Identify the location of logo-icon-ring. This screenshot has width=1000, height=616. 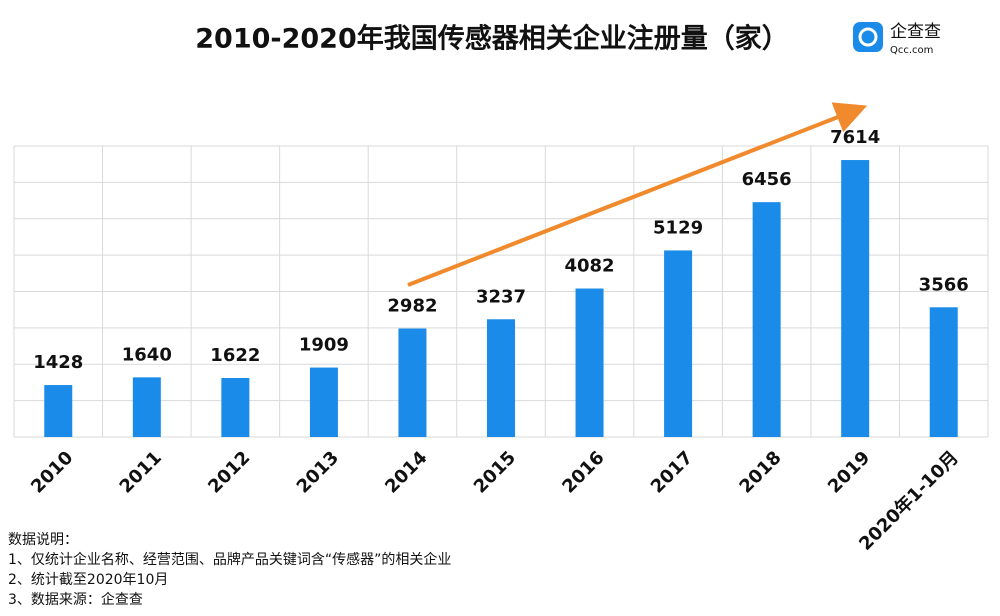
(868, 37).